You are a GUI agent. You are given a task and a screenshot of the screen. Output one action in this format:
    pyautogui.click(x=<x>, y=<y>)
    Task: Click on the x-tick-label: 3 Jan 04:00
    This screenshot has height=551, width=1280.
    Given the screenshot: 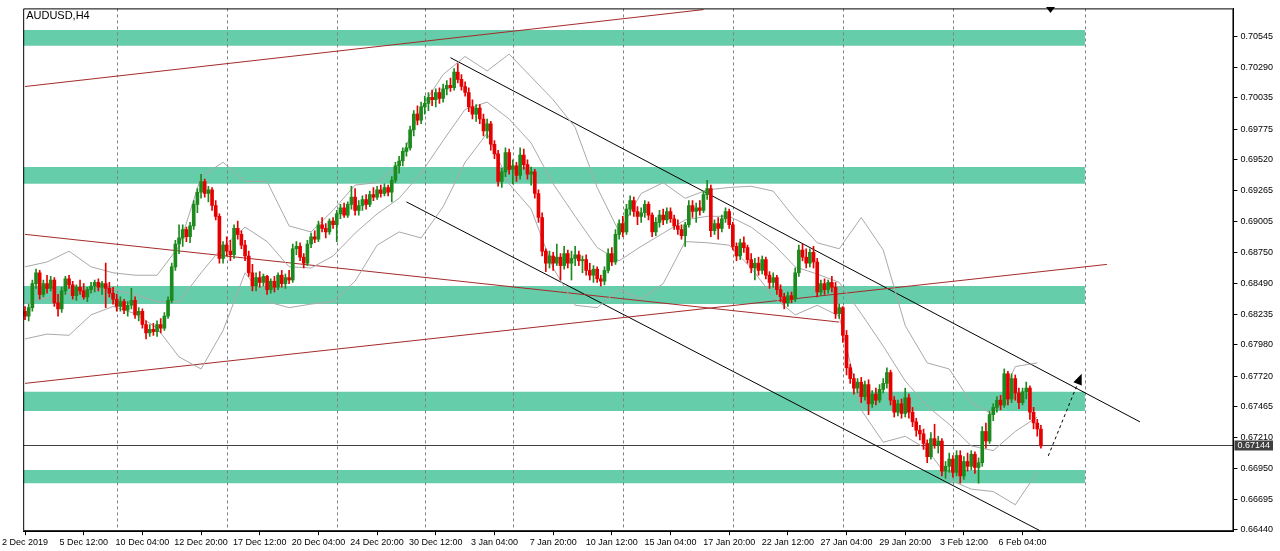 What is the action you would take?
    pyautogui.click(x=494, y=542)
    